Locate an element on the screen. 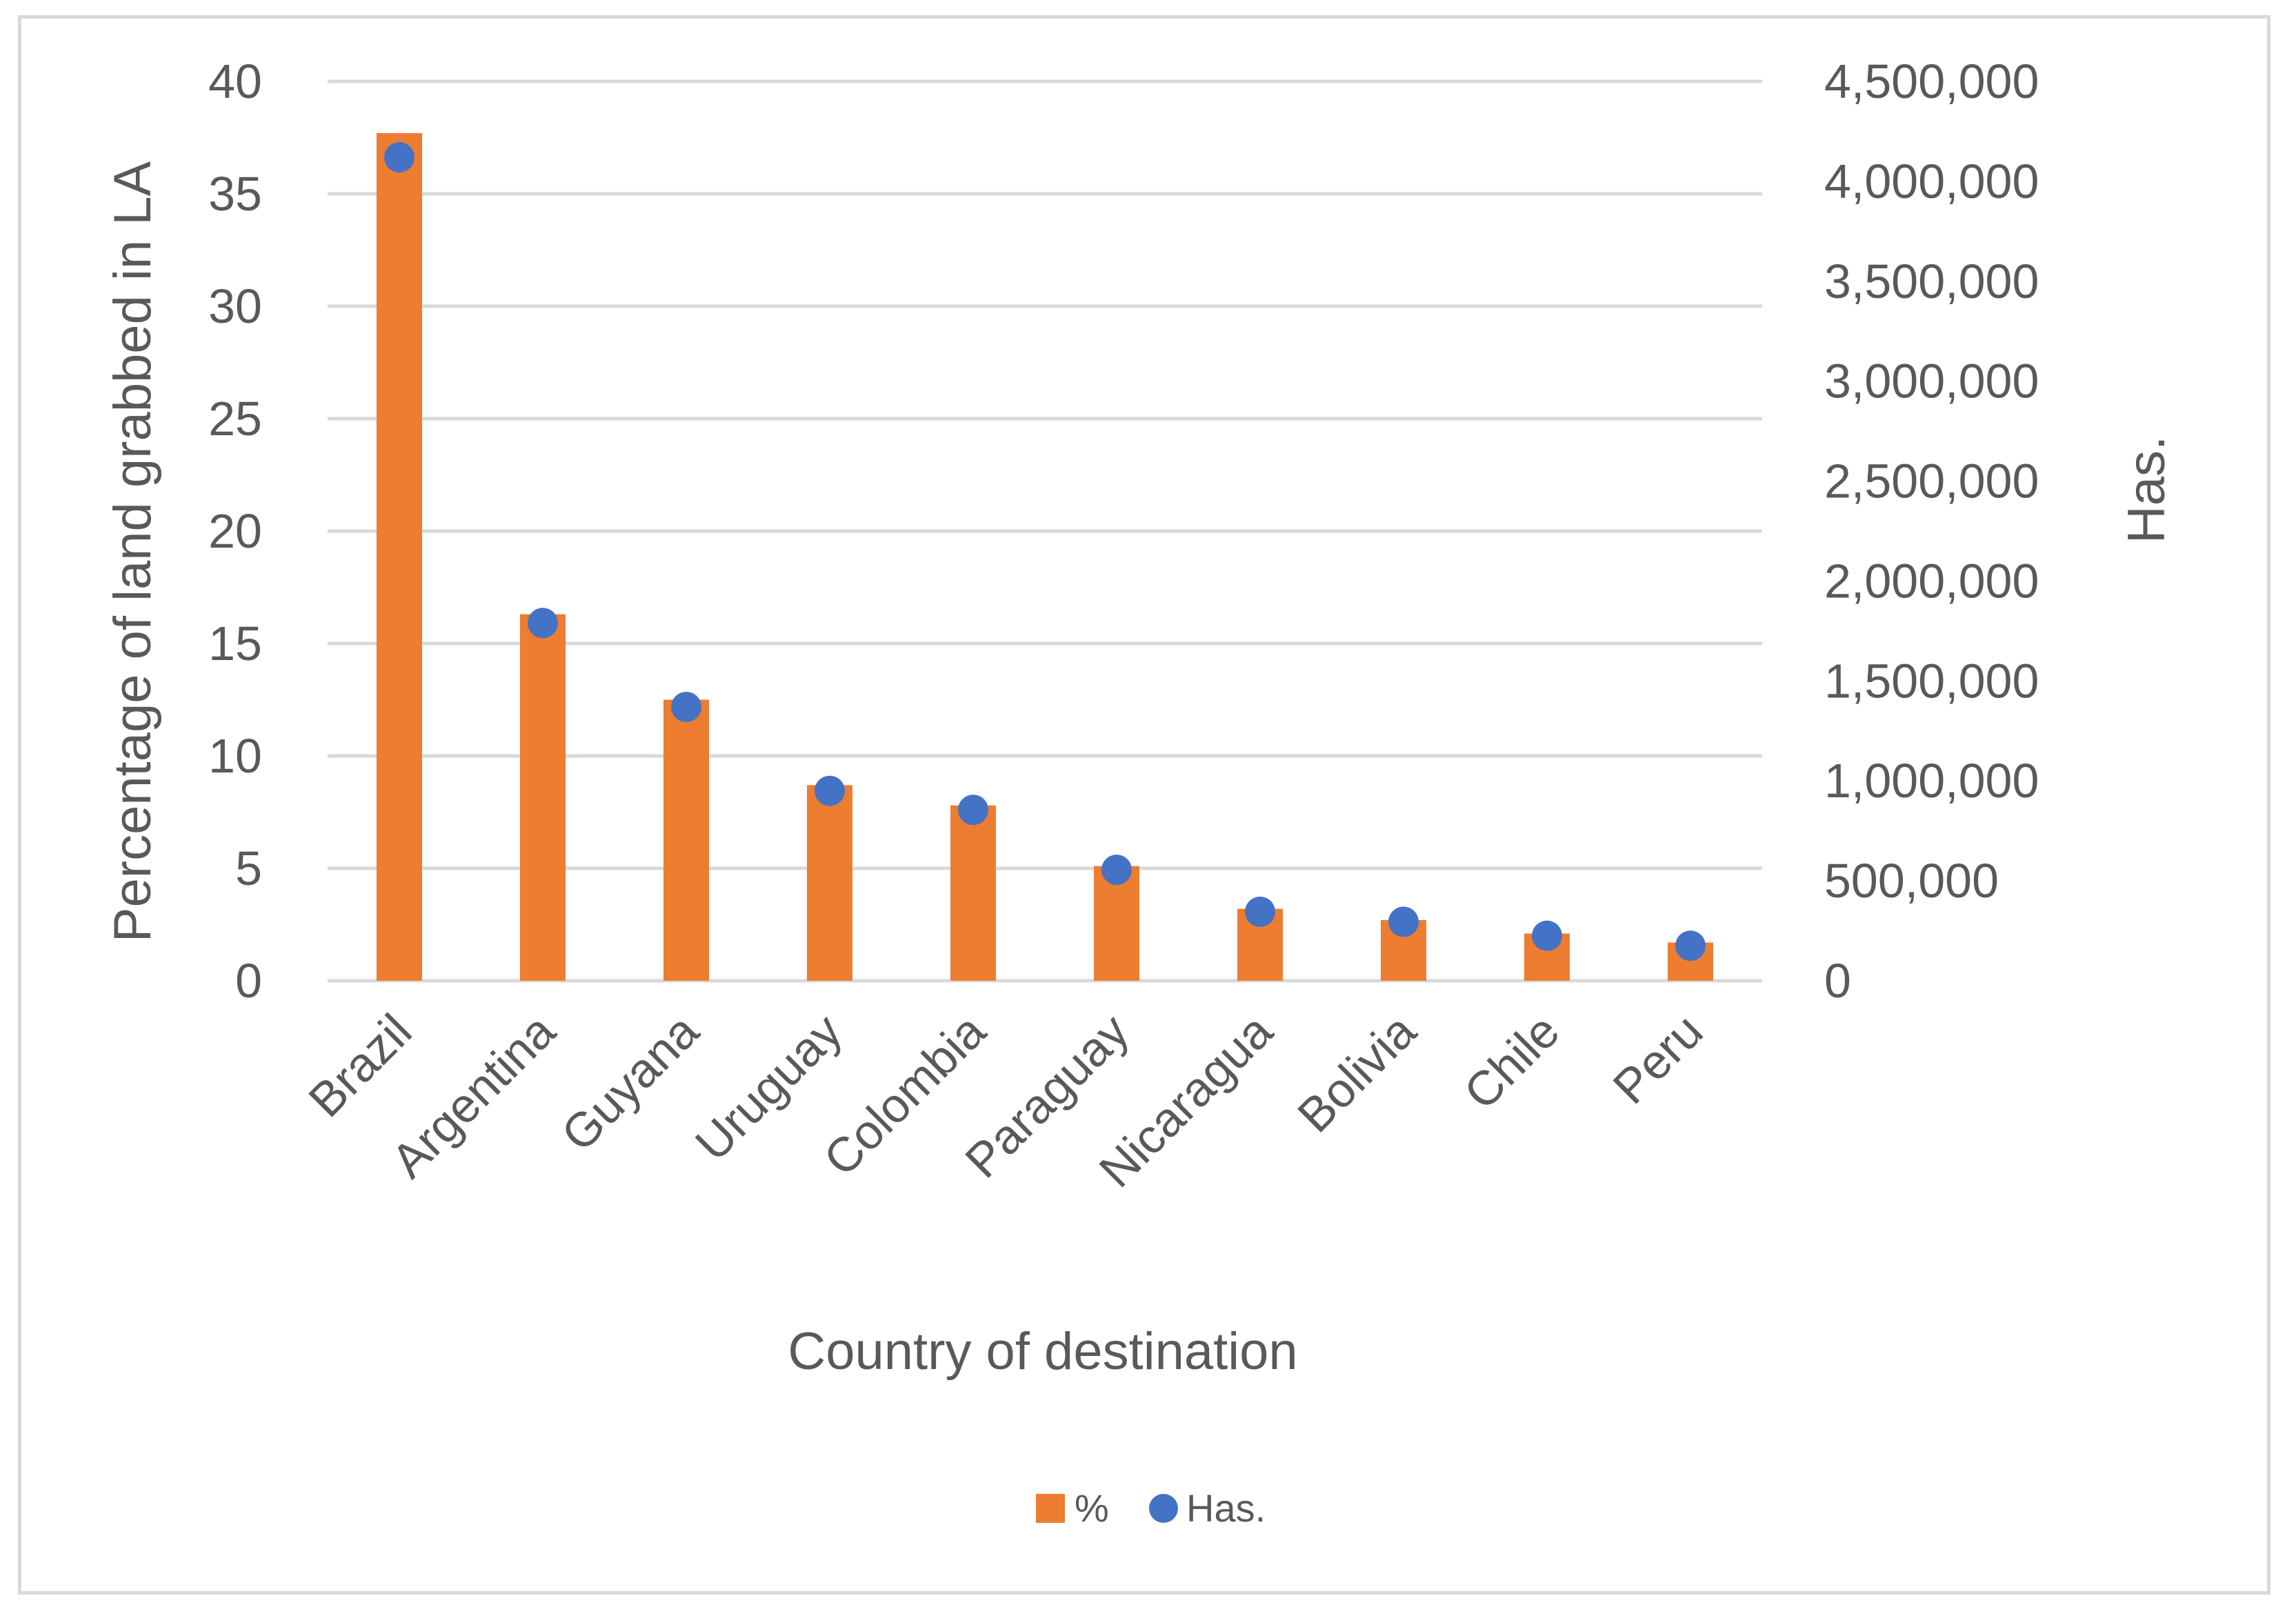  y2-tick-label: 500,000 is located at coordinates (1911, 881).